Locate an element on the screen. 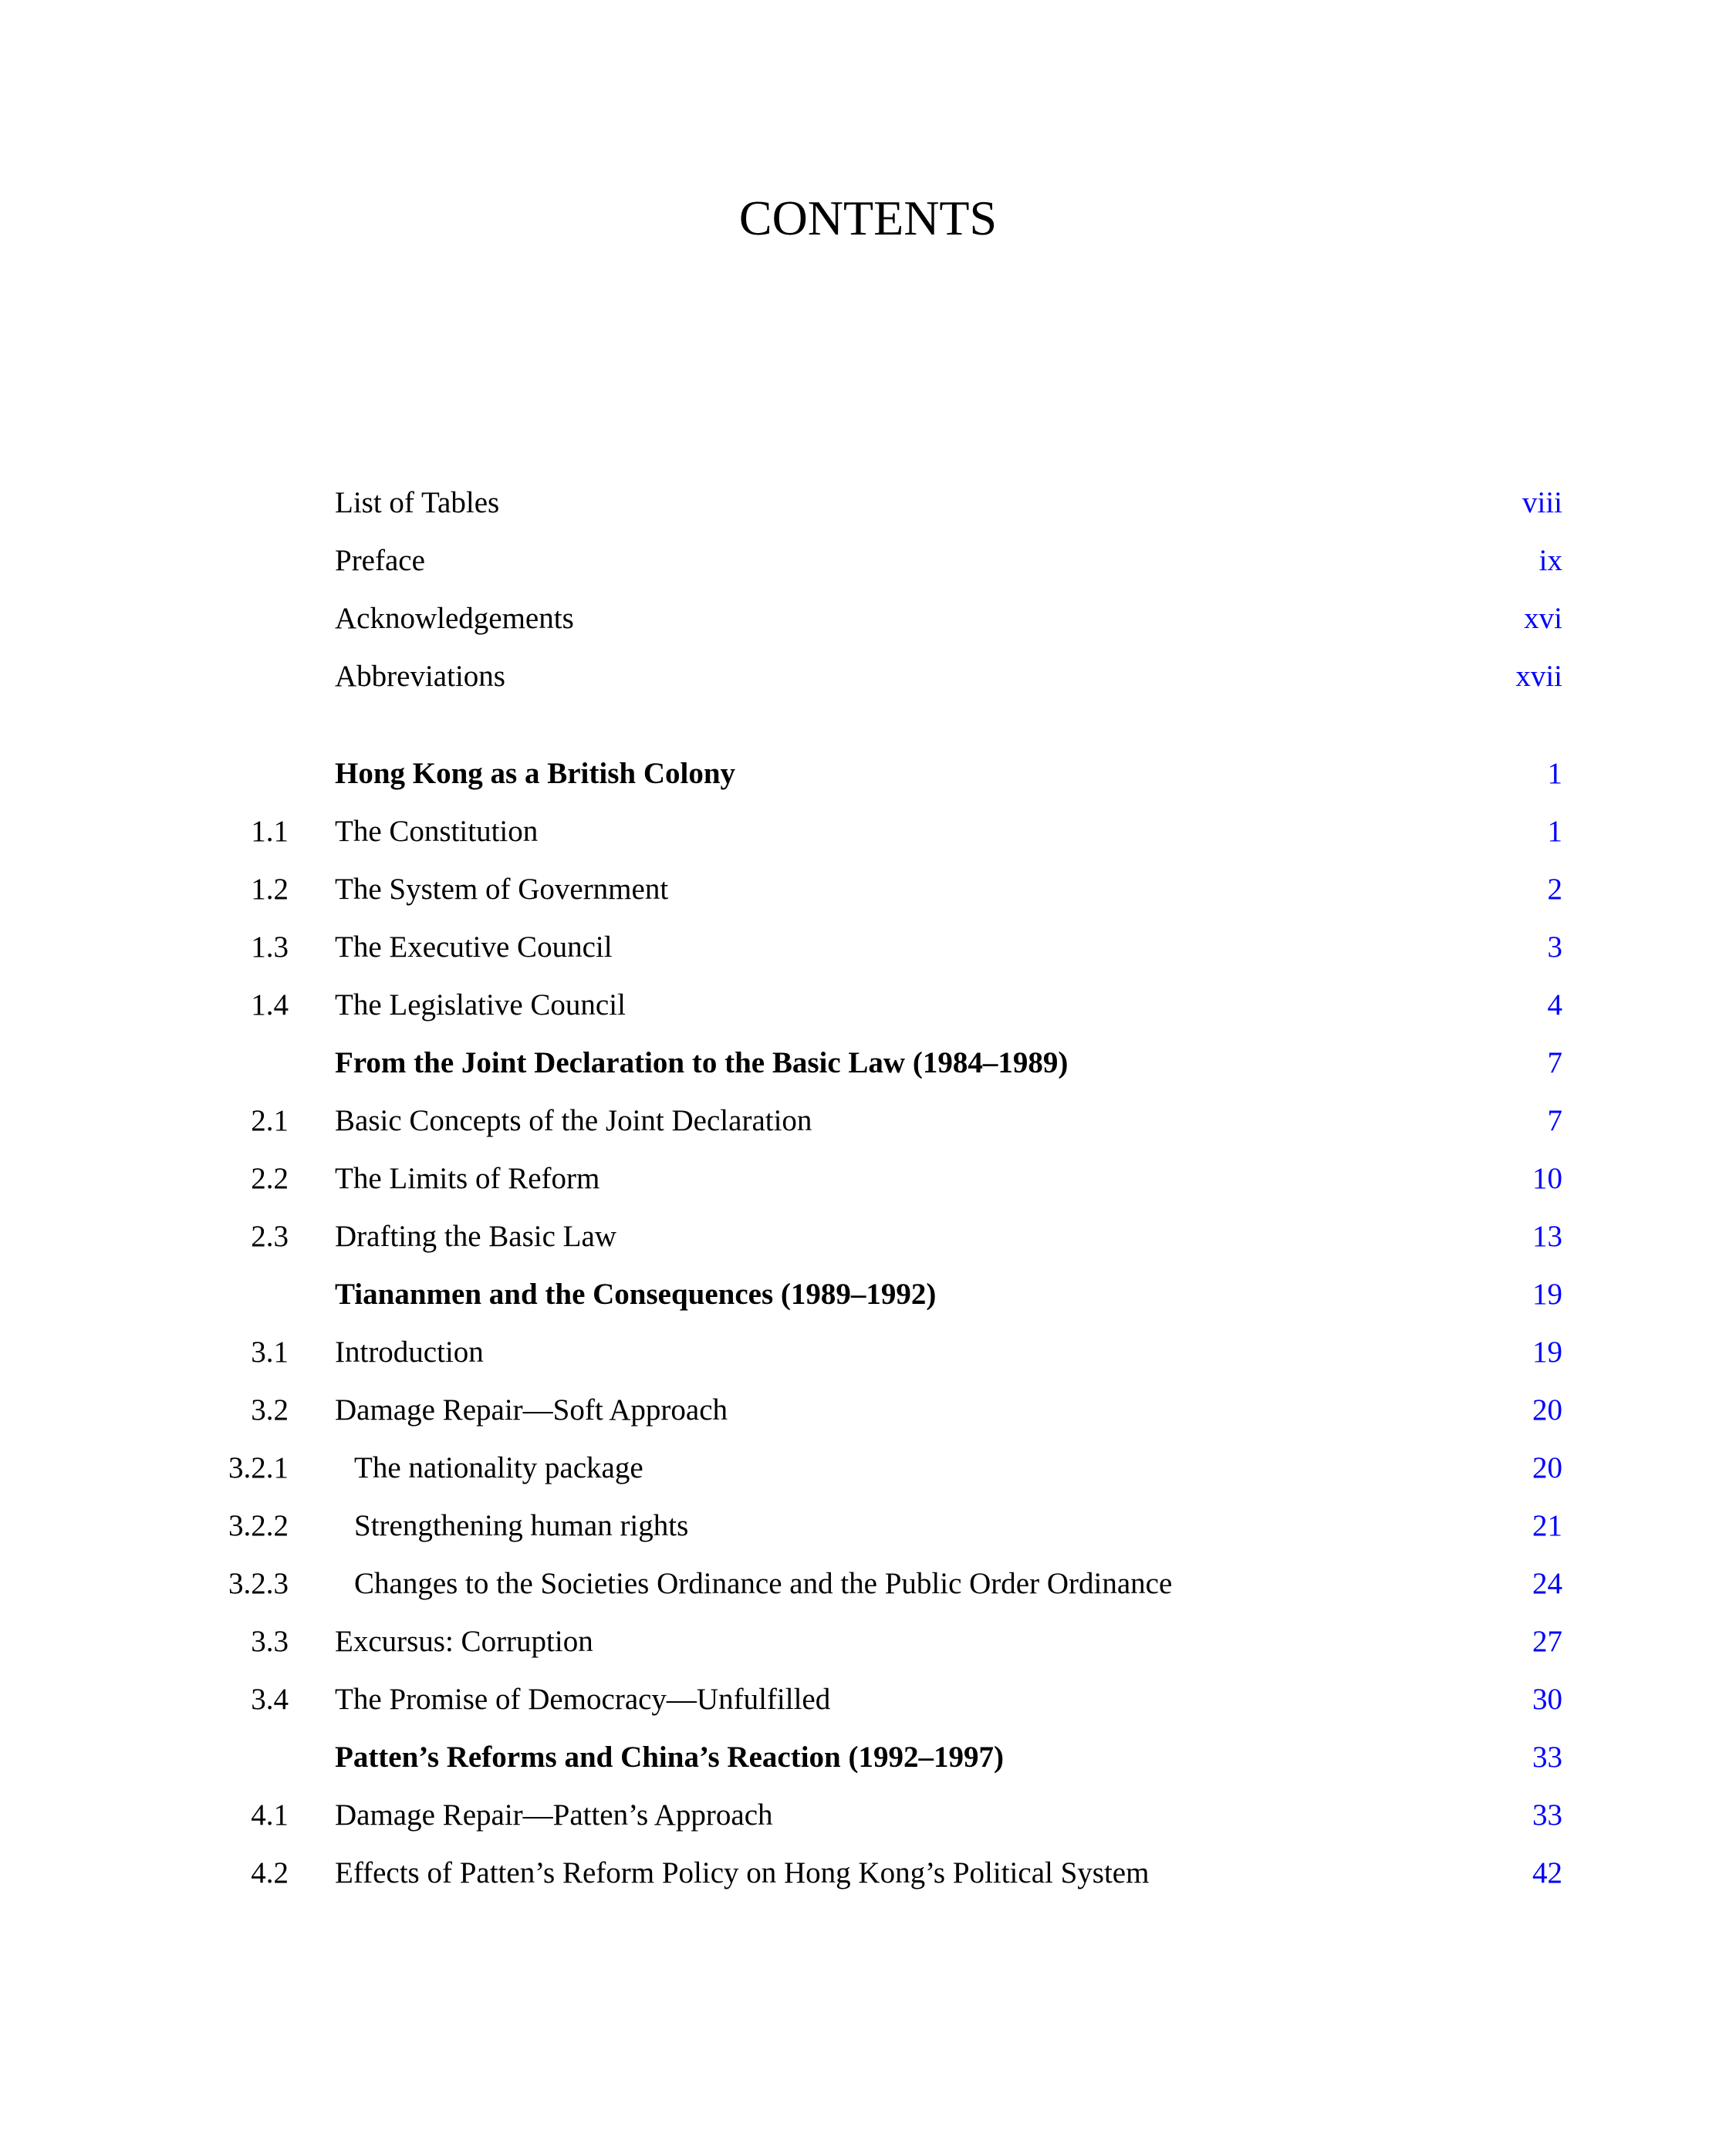 The image size is (1736, 2141). entry-title: Introduction is located at coordinates (409, 1353).